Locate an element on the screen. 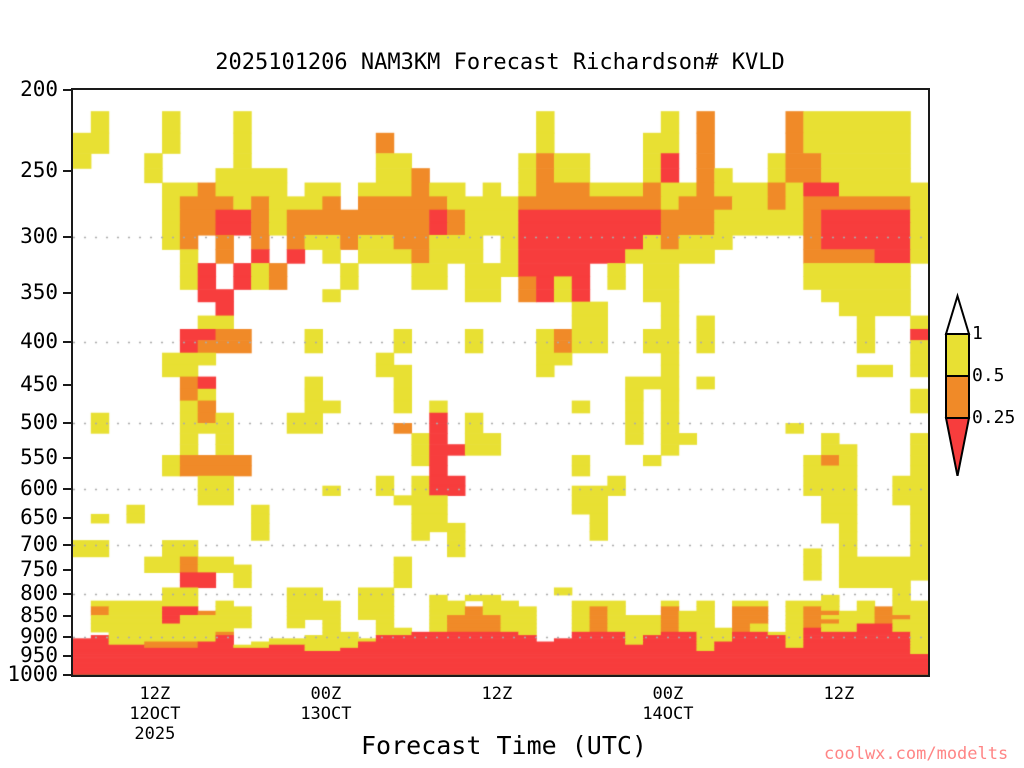  x-tick-year: 2025 is located at coordinates (155, 734).